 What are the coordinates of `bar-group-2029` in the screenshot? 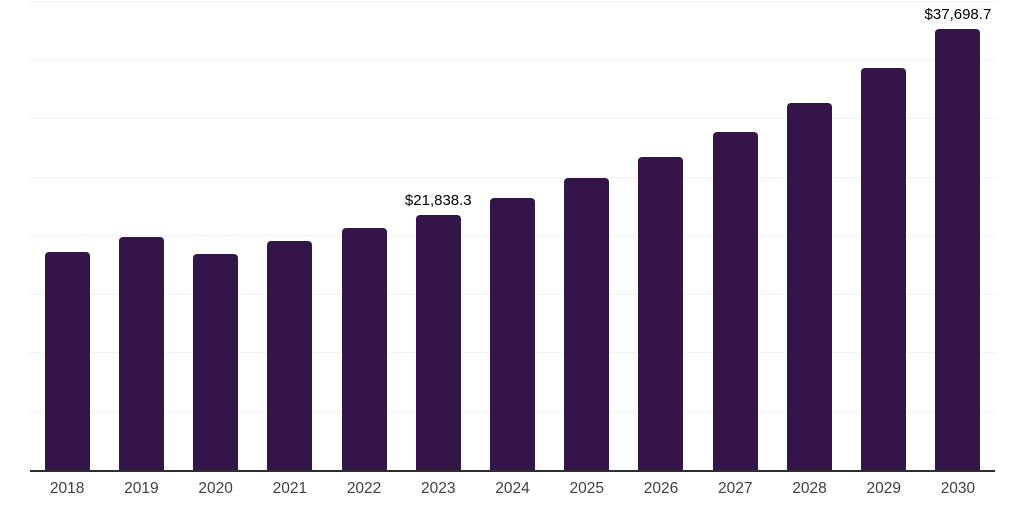 It's located at (884, 236).